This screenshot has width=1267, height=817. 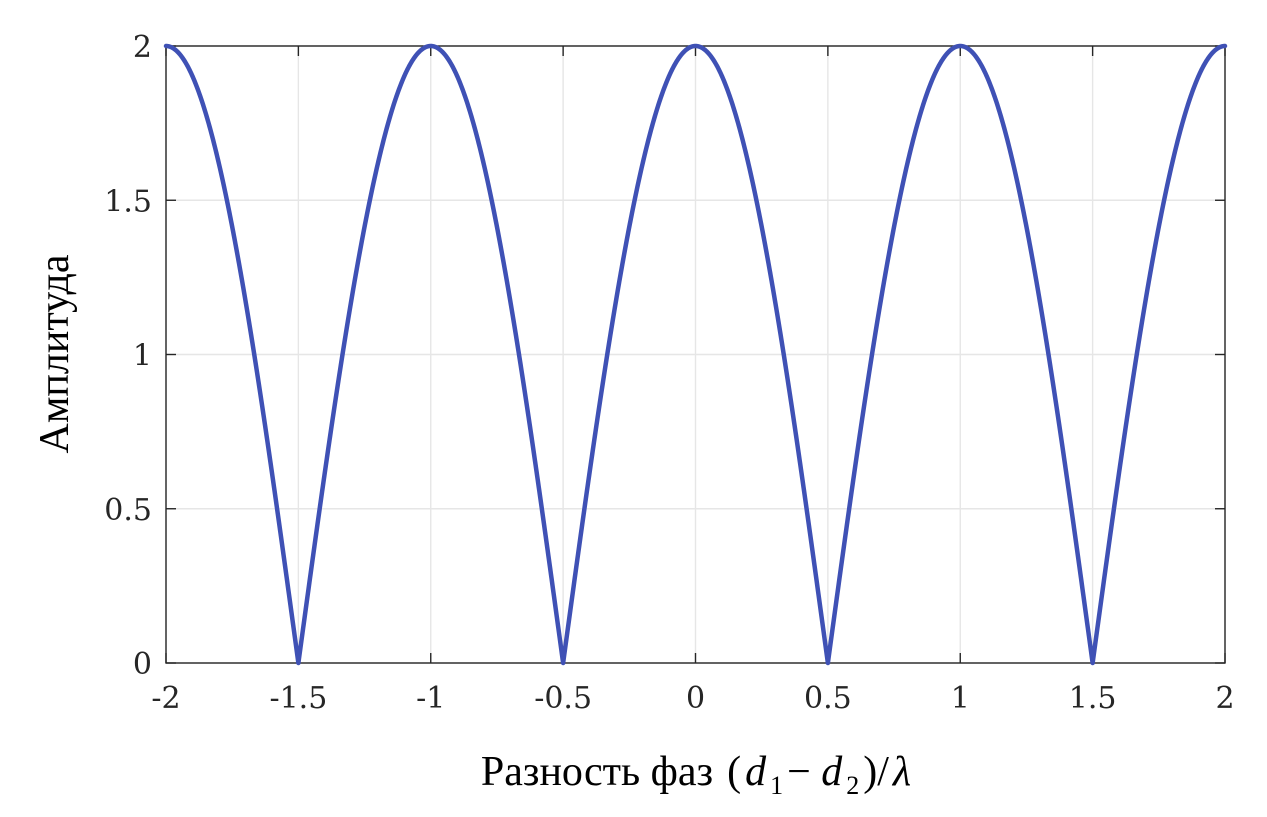 I want to click on x-tick-label: -1, so click(x=430, y=698).